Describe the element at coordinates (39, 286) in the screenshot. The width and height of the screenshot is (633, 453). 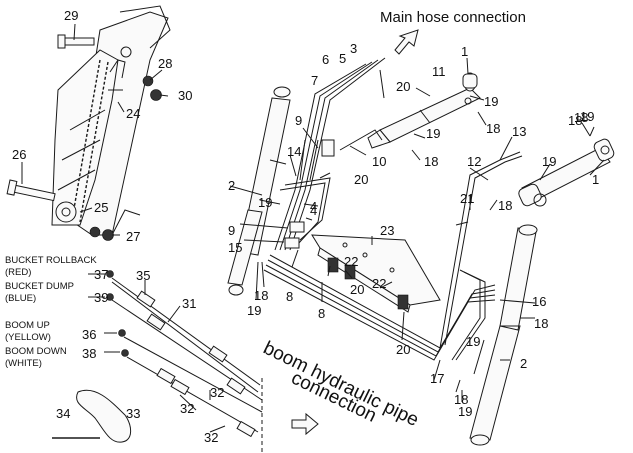
I see `bucket-dump-label: BUCKET DUMP` at that location.